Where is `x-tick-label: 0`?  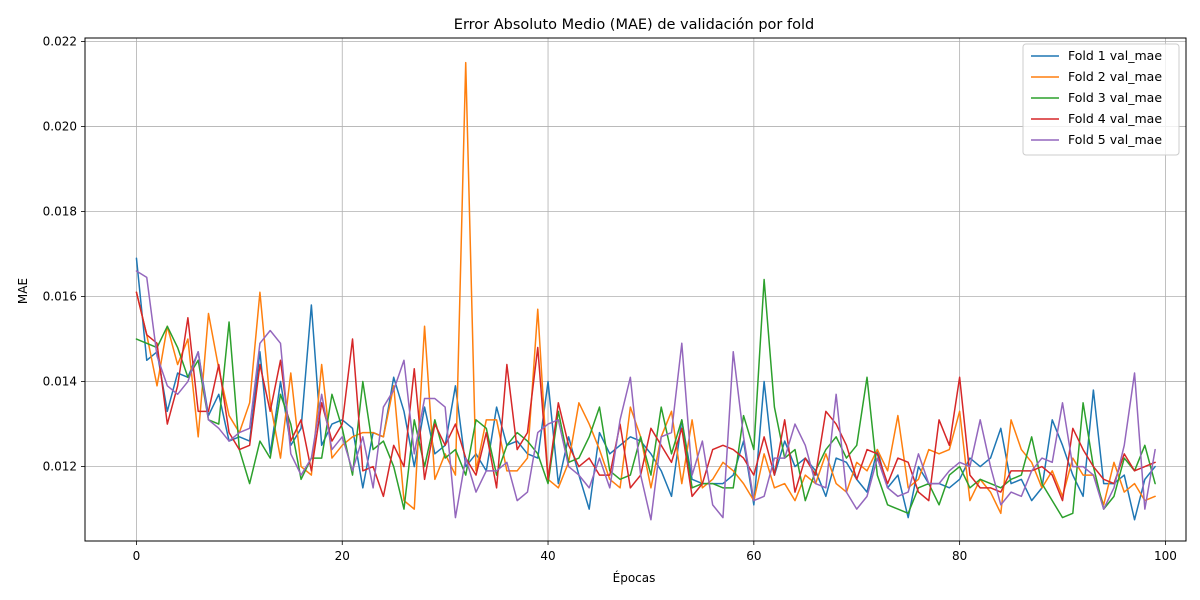 x-tick-label: 0 is located at coordinates (137, 556).